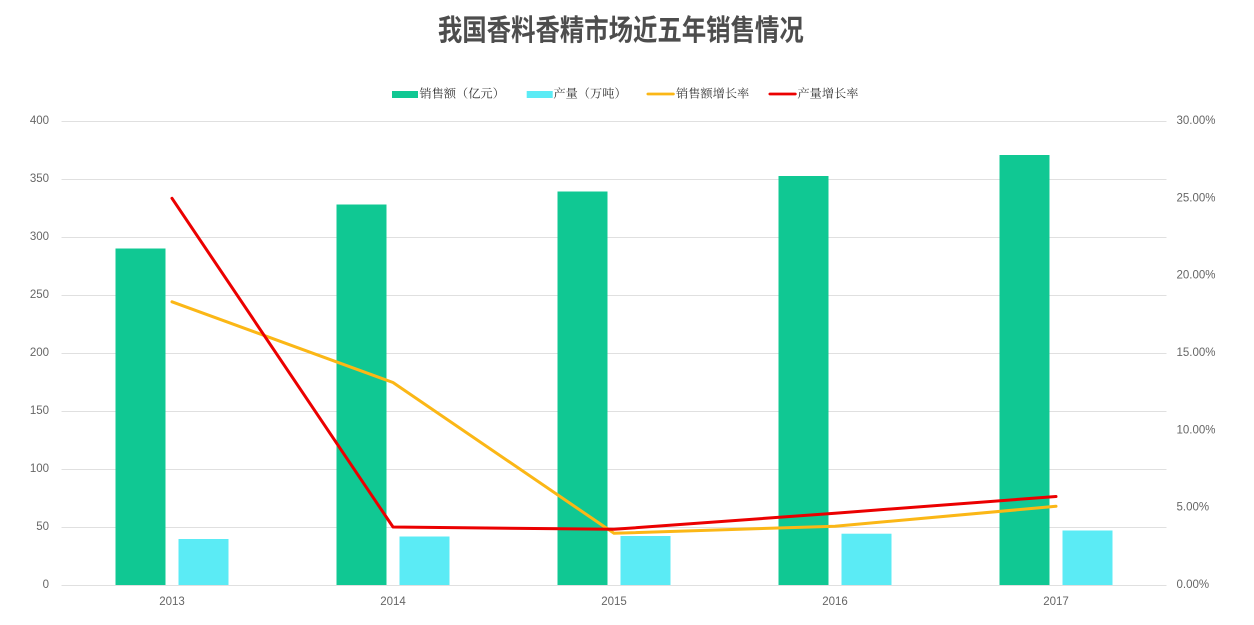 The height and width of the screenshot is (625, 1254). What do you see at coordinates (39, 295) in the screenshot?
I see `svg-text: 250` at bounding box center [39, 295].